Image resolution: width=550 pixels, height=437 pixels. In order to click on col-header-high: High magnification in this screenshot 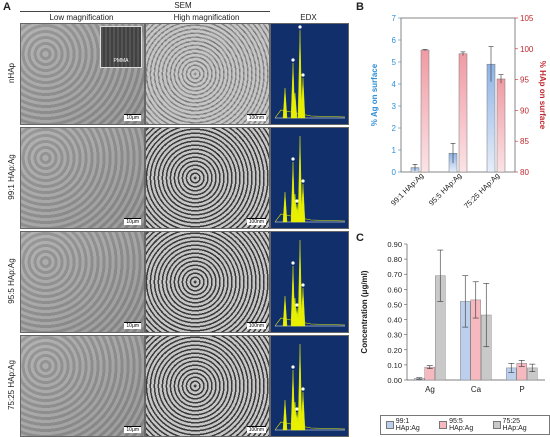, I will do `click(206, 17)`.